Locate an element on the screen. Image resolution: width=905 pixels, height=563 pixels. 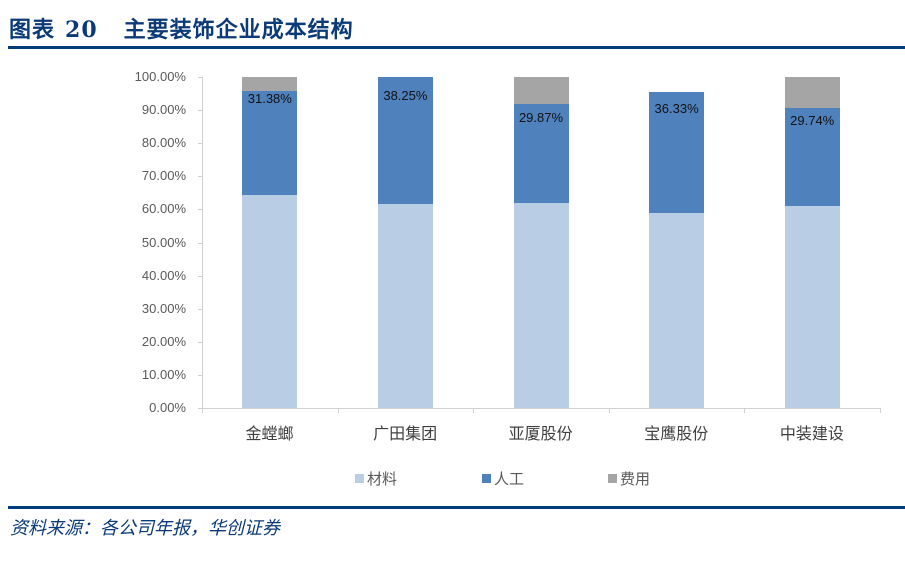
bar-4: 29.74% is located at coordinates (812, 253).